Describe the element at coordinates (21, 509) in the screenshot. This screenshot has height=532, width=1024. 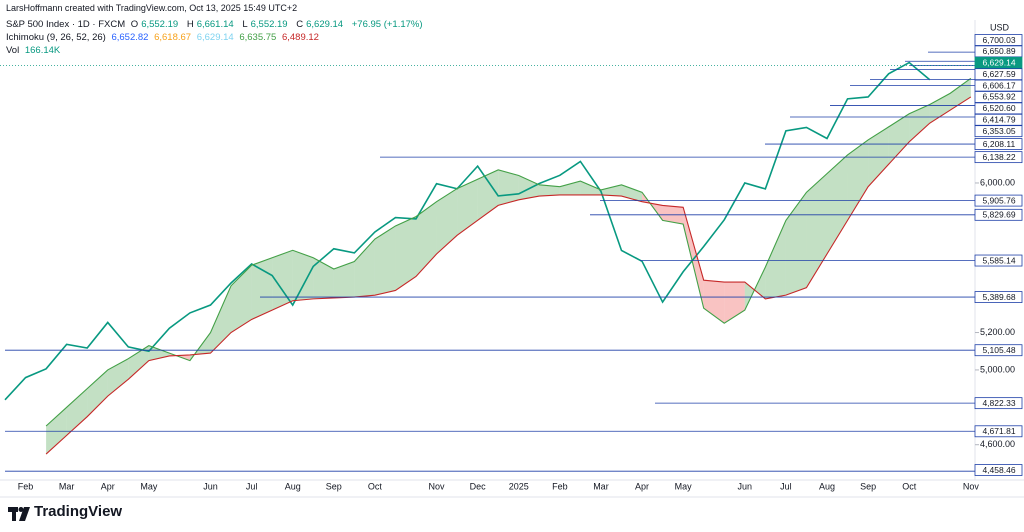
I see `logo-part` at that location.